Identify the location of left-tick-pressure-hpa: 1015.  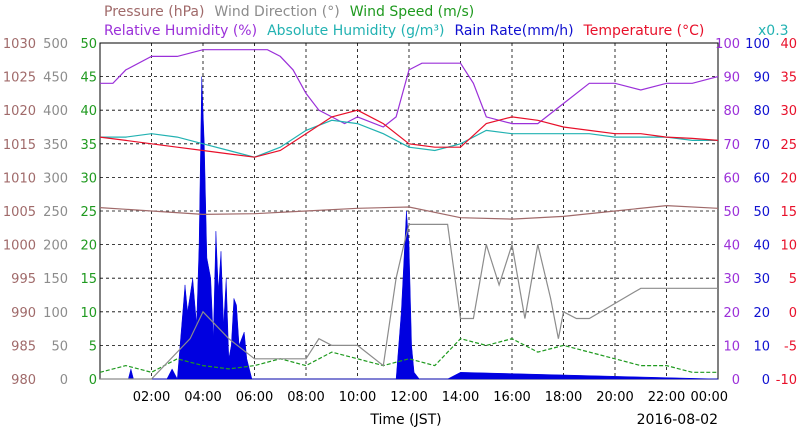
(19, 145).